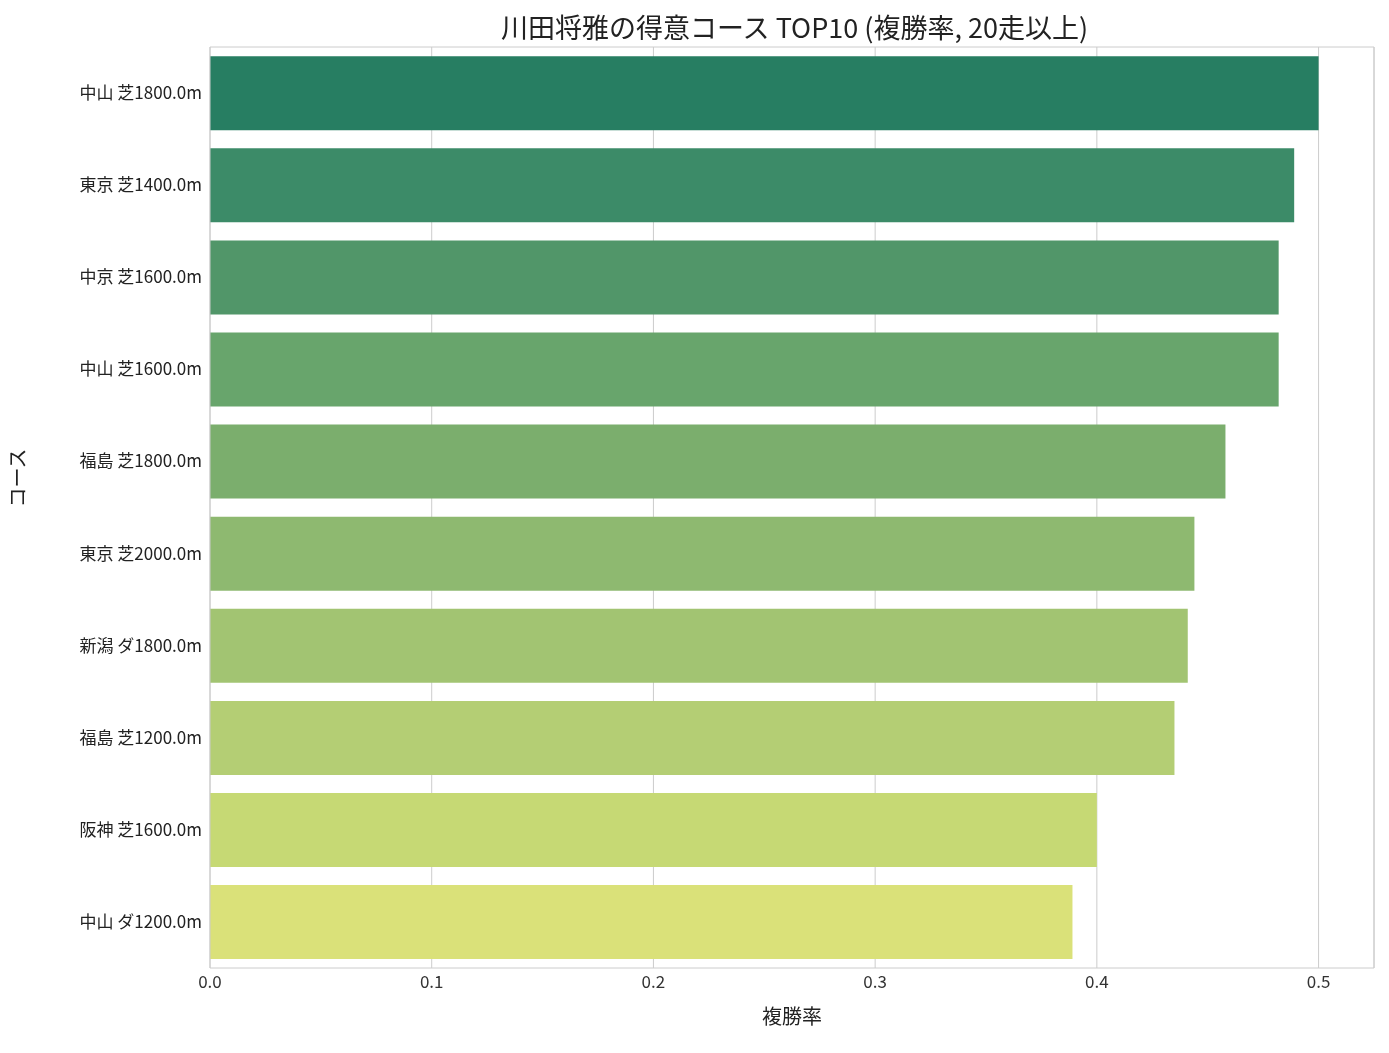  Describe the element at coordinates (140, 276) in the screenshot. I see `y-tick-label: 中京 芝1600.0m` at that location.